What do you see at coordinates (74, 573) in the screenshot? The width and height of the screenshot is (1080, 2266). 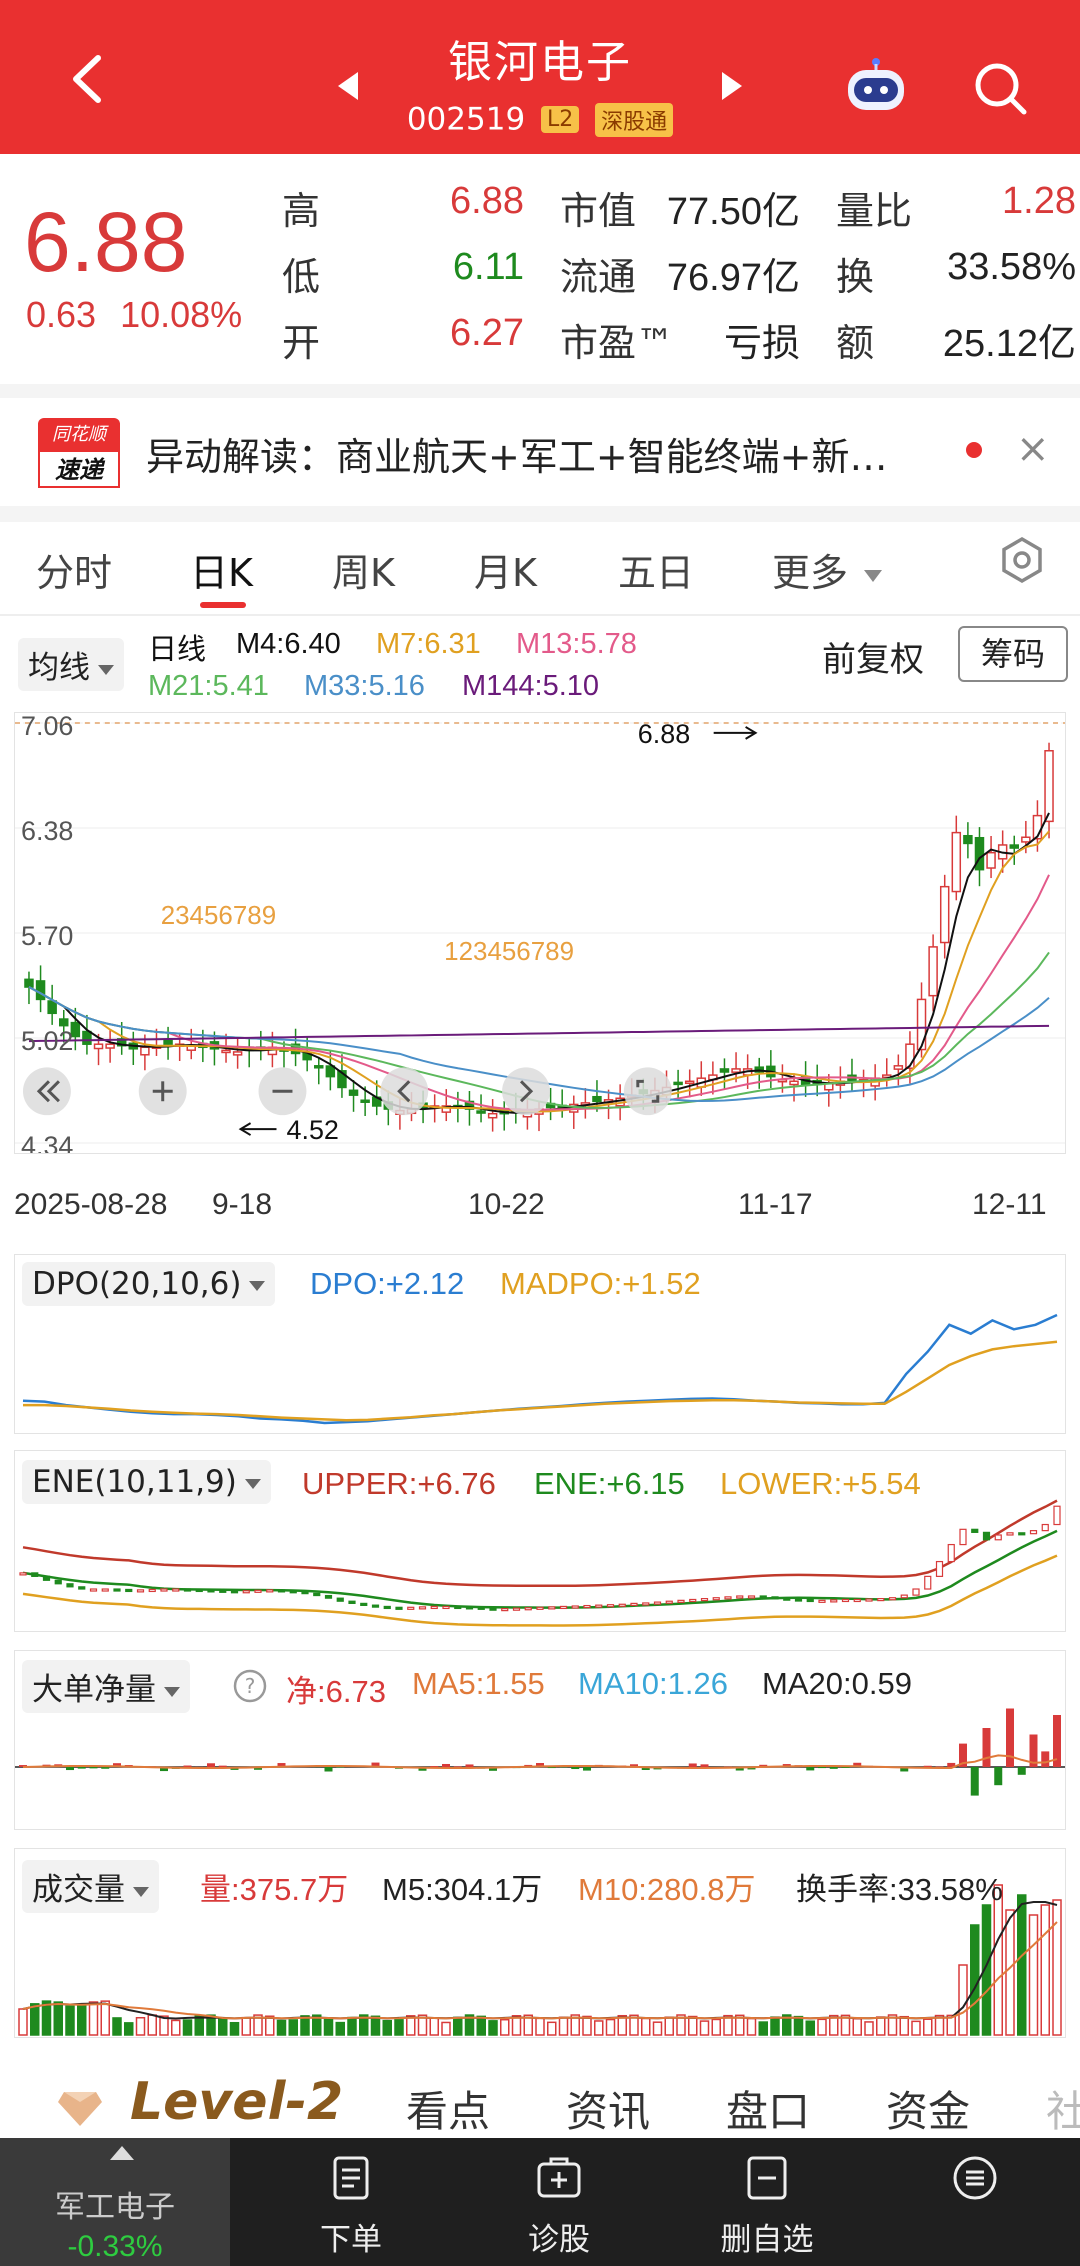 I see `tab-intraday: 分时` at bounding box center [74, 573].